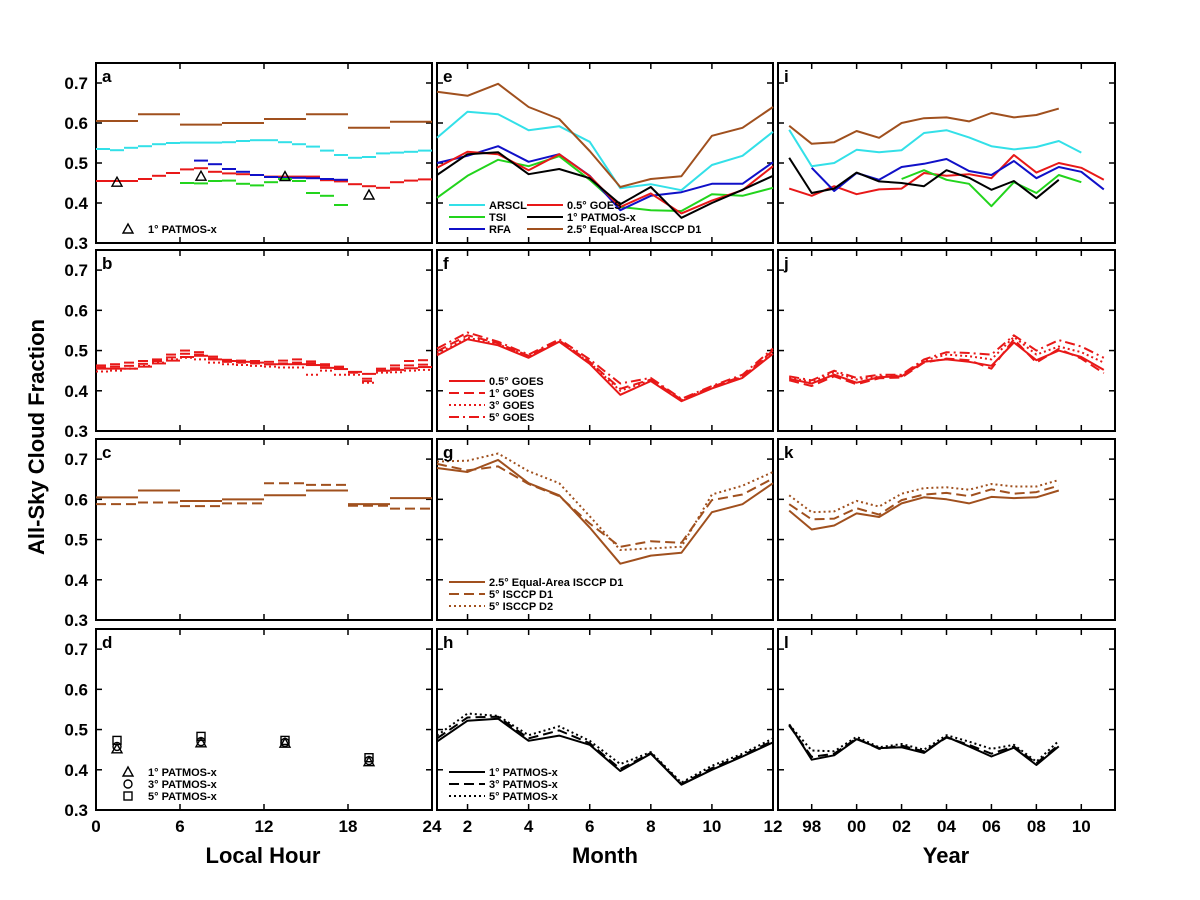 Image resolution: width=1200 pixels, height=900 pixels. Describe the element at coordinates (991, 826) in the screenshot. I see `x-tick-label: 06` at that location.